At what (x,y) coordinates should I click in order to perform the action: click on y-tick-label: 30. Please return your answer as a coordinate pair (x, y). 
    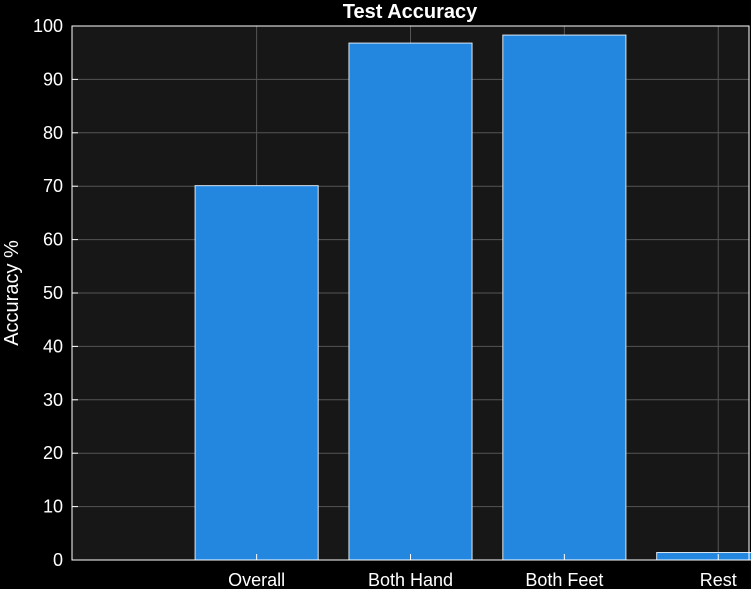
    Looking at the image, I should click on (53, 400).